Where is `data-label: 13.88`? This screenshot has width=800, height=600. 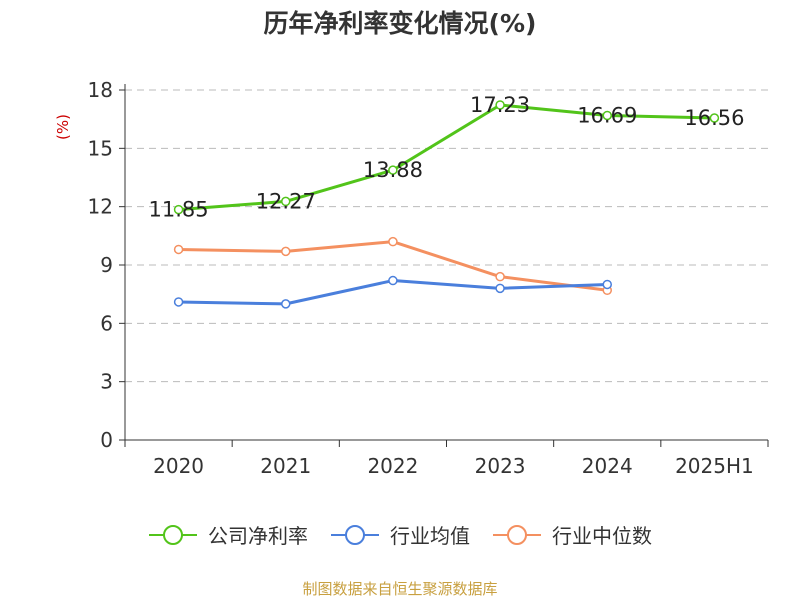
data-label: 13.88 is located at coordinates (393, 170).